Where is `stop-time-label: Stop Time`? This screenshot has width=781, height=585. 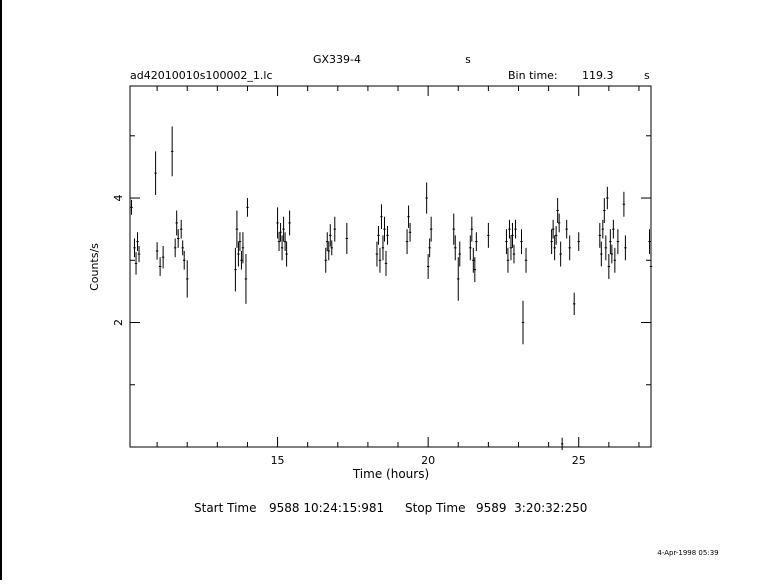 stop-time-label: Stop Time is located at coordinates (435, 508).